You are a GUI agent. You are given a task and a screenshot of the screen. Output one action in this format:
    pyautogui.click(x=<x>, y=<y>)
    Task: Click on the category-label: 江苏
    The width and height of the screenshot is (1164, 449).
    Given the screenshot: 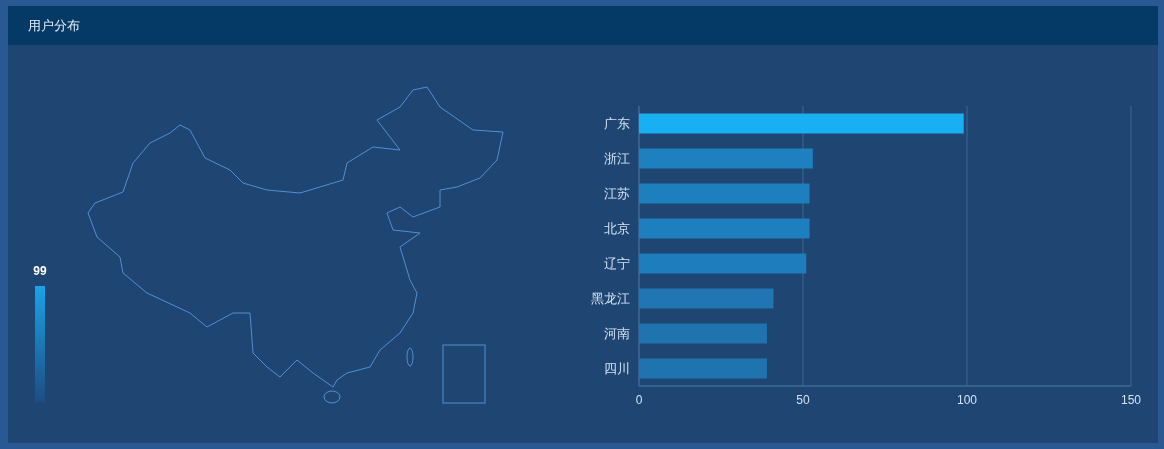 What is the action you would take?
    pyautogui.click(x=617, y=193)
    